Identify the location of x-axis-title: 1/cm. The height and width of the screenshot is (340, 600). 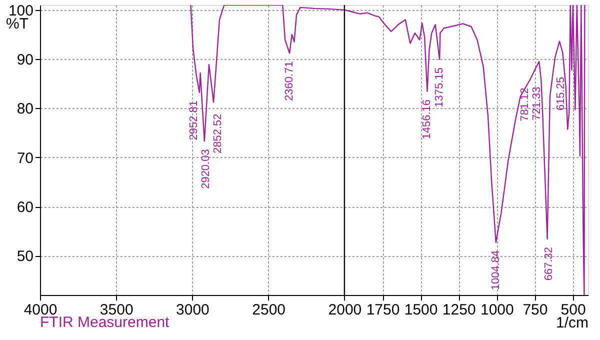
(572, 323).